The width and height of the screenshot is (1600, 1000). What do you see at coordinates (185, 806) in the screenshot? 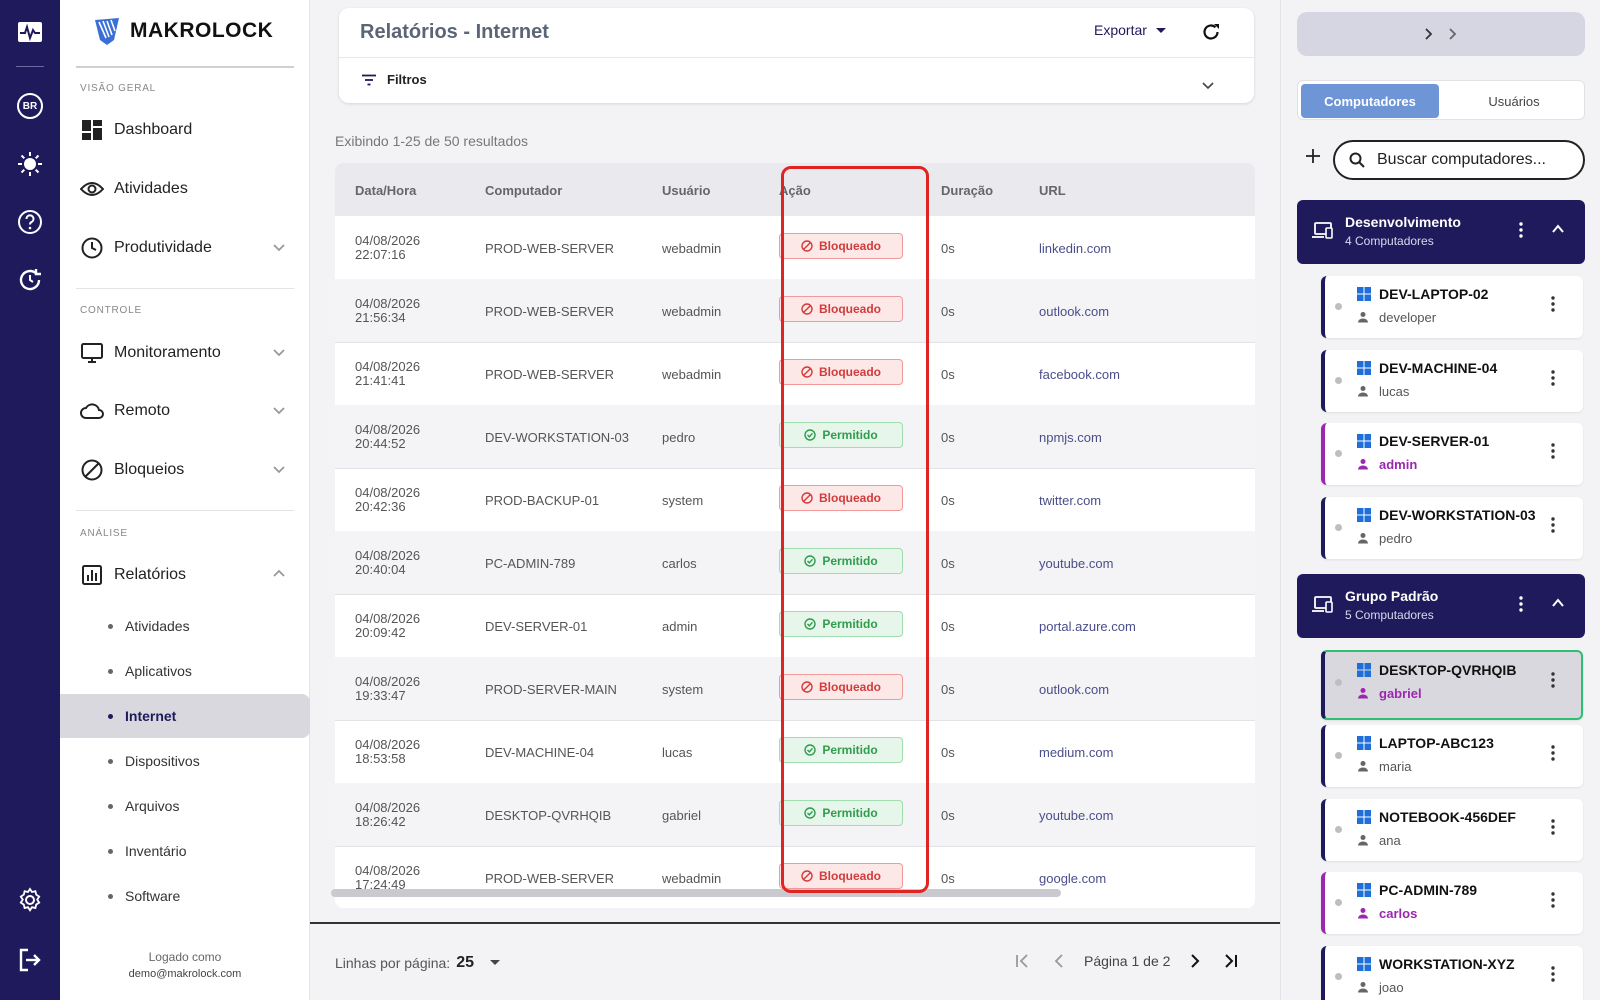
I see `sub-item-arquivos: Arquivos` at bounding box center [185, 806].